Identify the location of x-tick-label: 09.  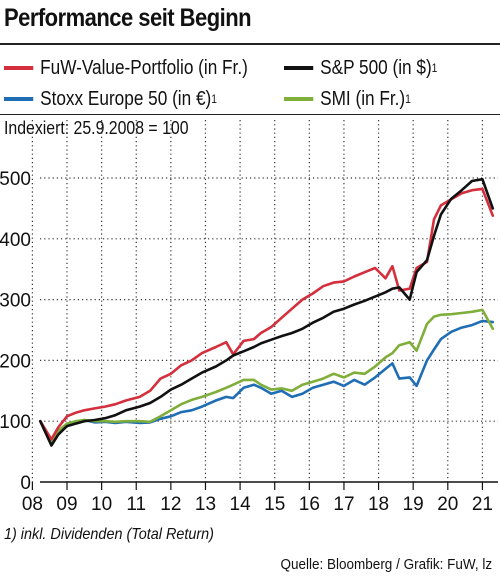
(66, 504).